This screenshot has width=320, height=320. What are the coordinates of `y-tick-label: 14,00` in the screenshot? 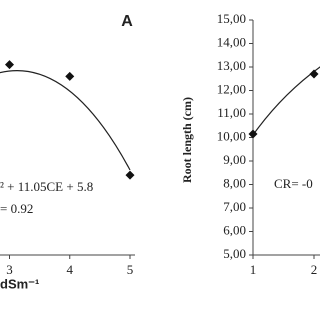 It's located at (231, 41).